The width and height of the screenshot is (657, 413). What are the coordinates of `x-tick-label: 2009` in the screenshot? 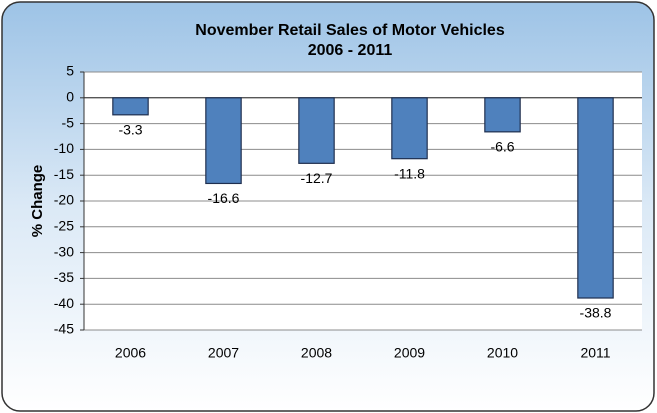 It's located at (409, 353).